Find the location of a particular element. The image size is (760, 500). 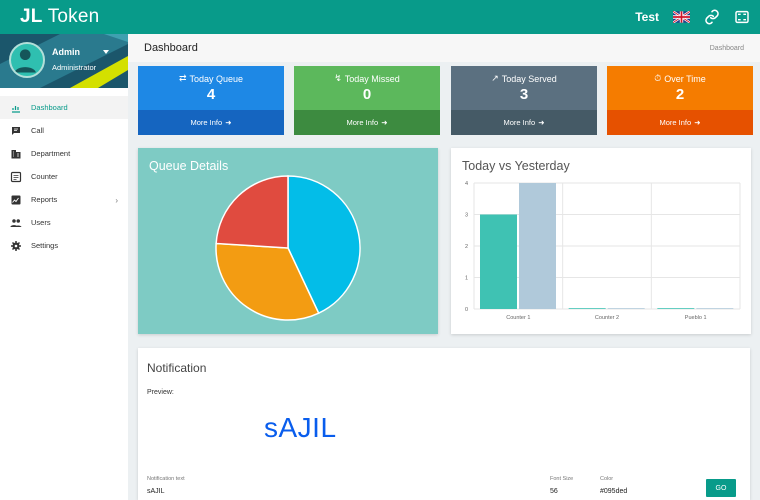

fullscreen-icon is located at coordinates (742, 17).